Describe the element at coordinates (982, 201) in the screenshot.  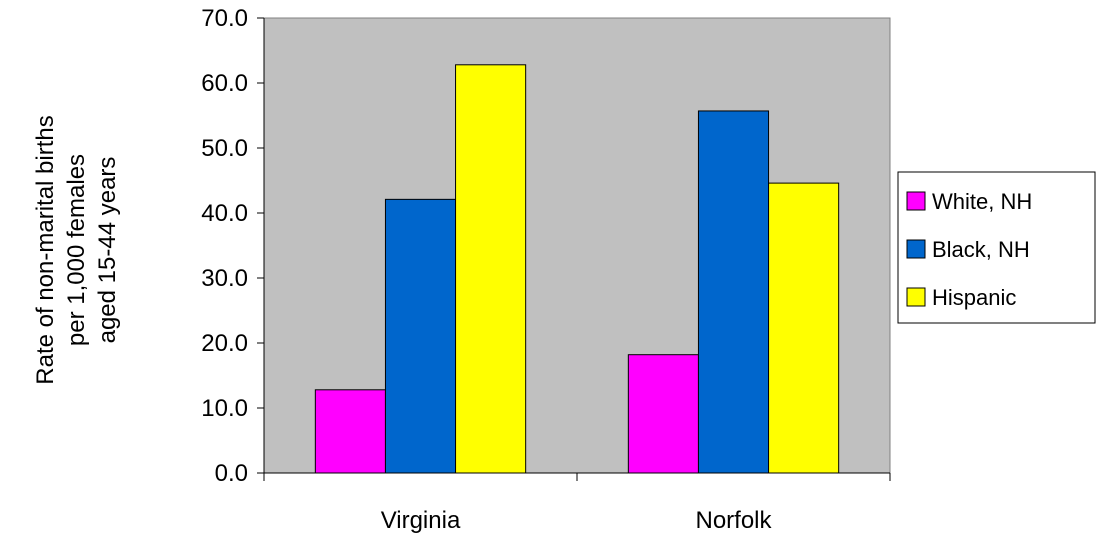
I see `legend-label: White, NH` at that location.